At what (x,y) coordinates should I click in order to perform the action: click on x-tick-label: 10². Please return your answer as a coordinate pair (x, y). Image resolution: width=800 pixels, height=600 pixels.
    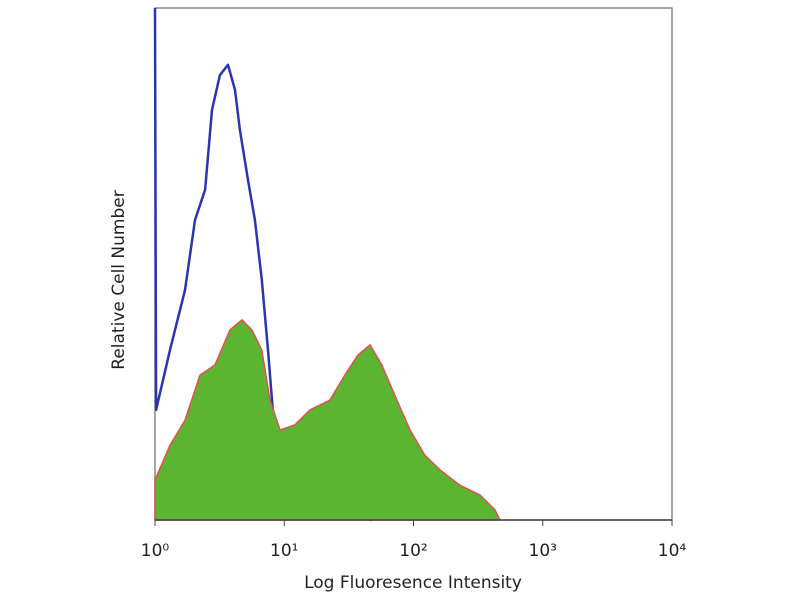
    Looking at the image, I should click on (413, 551).